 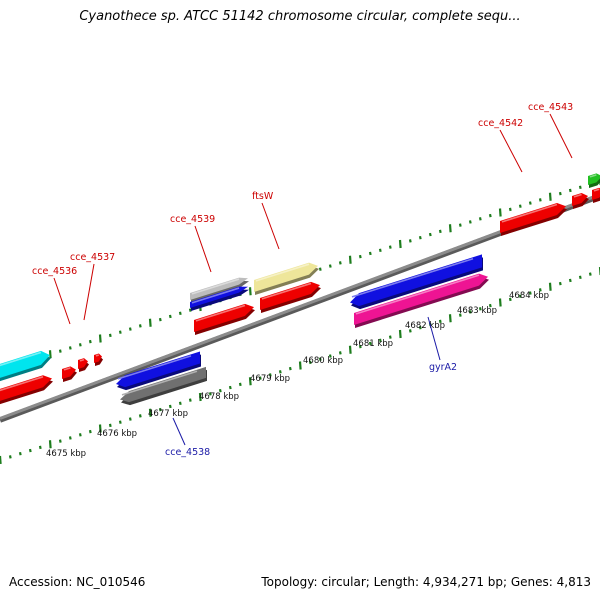 I want to click on gene-label: cce_4538, so click(x=187, y=452).